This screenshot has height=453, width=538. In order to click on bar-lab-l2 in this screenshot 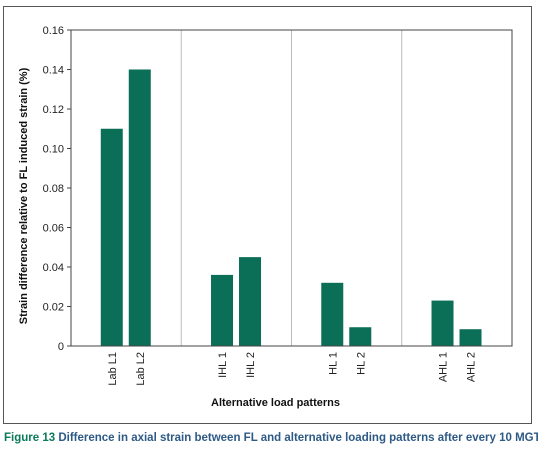, I will do `click(139, 207)`.